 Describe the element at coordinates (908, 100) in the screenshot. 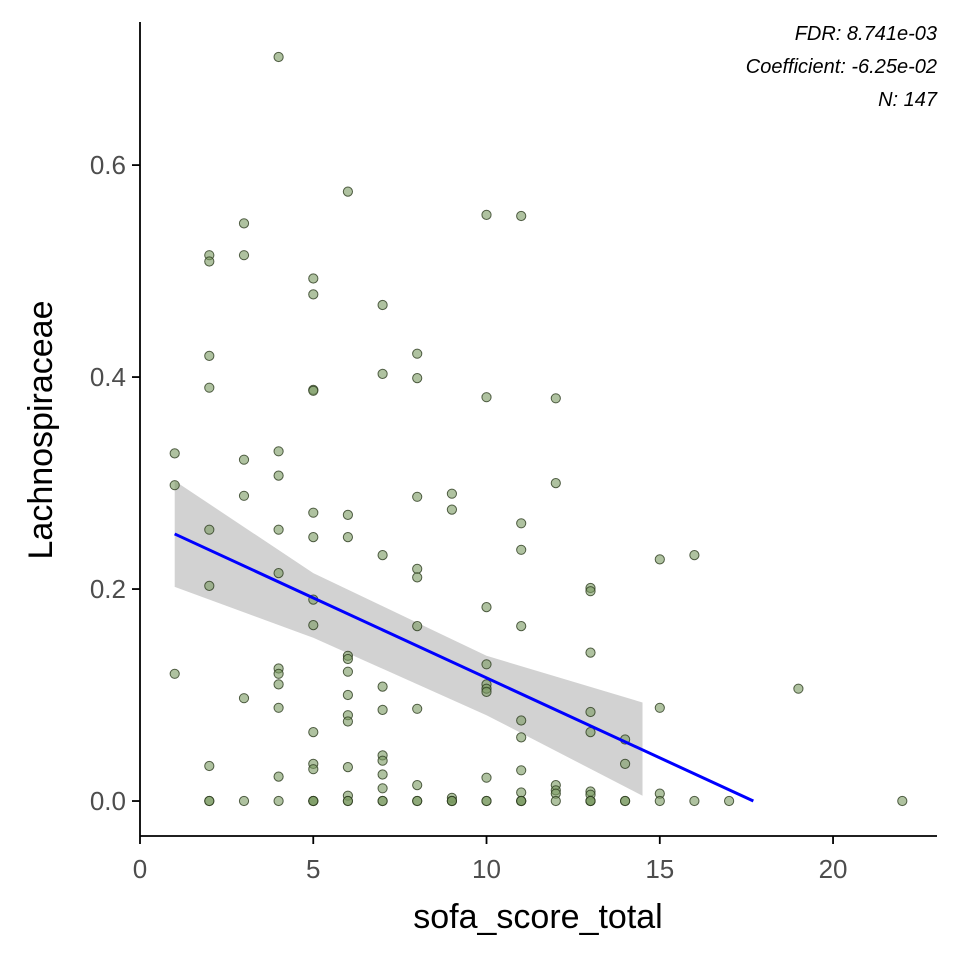

I see `n-annotation: N: 147` at that location.